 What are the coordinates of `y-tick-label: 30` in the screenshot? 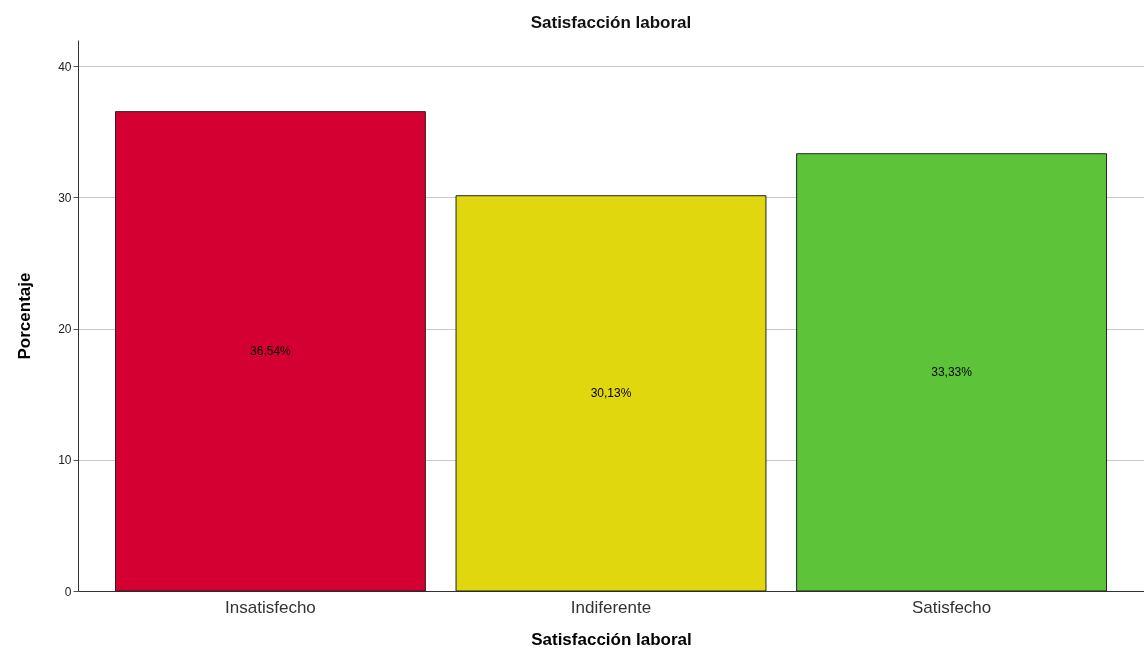 It's located at (65, 197).